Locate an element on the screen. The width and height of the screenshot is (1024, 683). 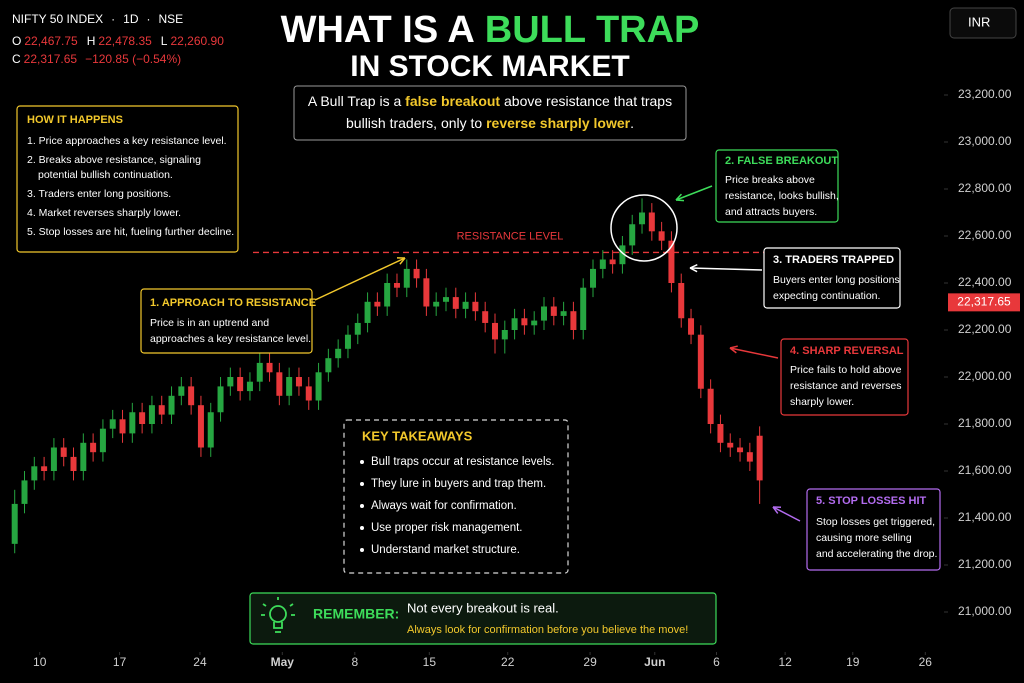
ohlc-line: O 22,467.75 H 22,478.35 L 22,260.90 is located at coordinates (118, 41).